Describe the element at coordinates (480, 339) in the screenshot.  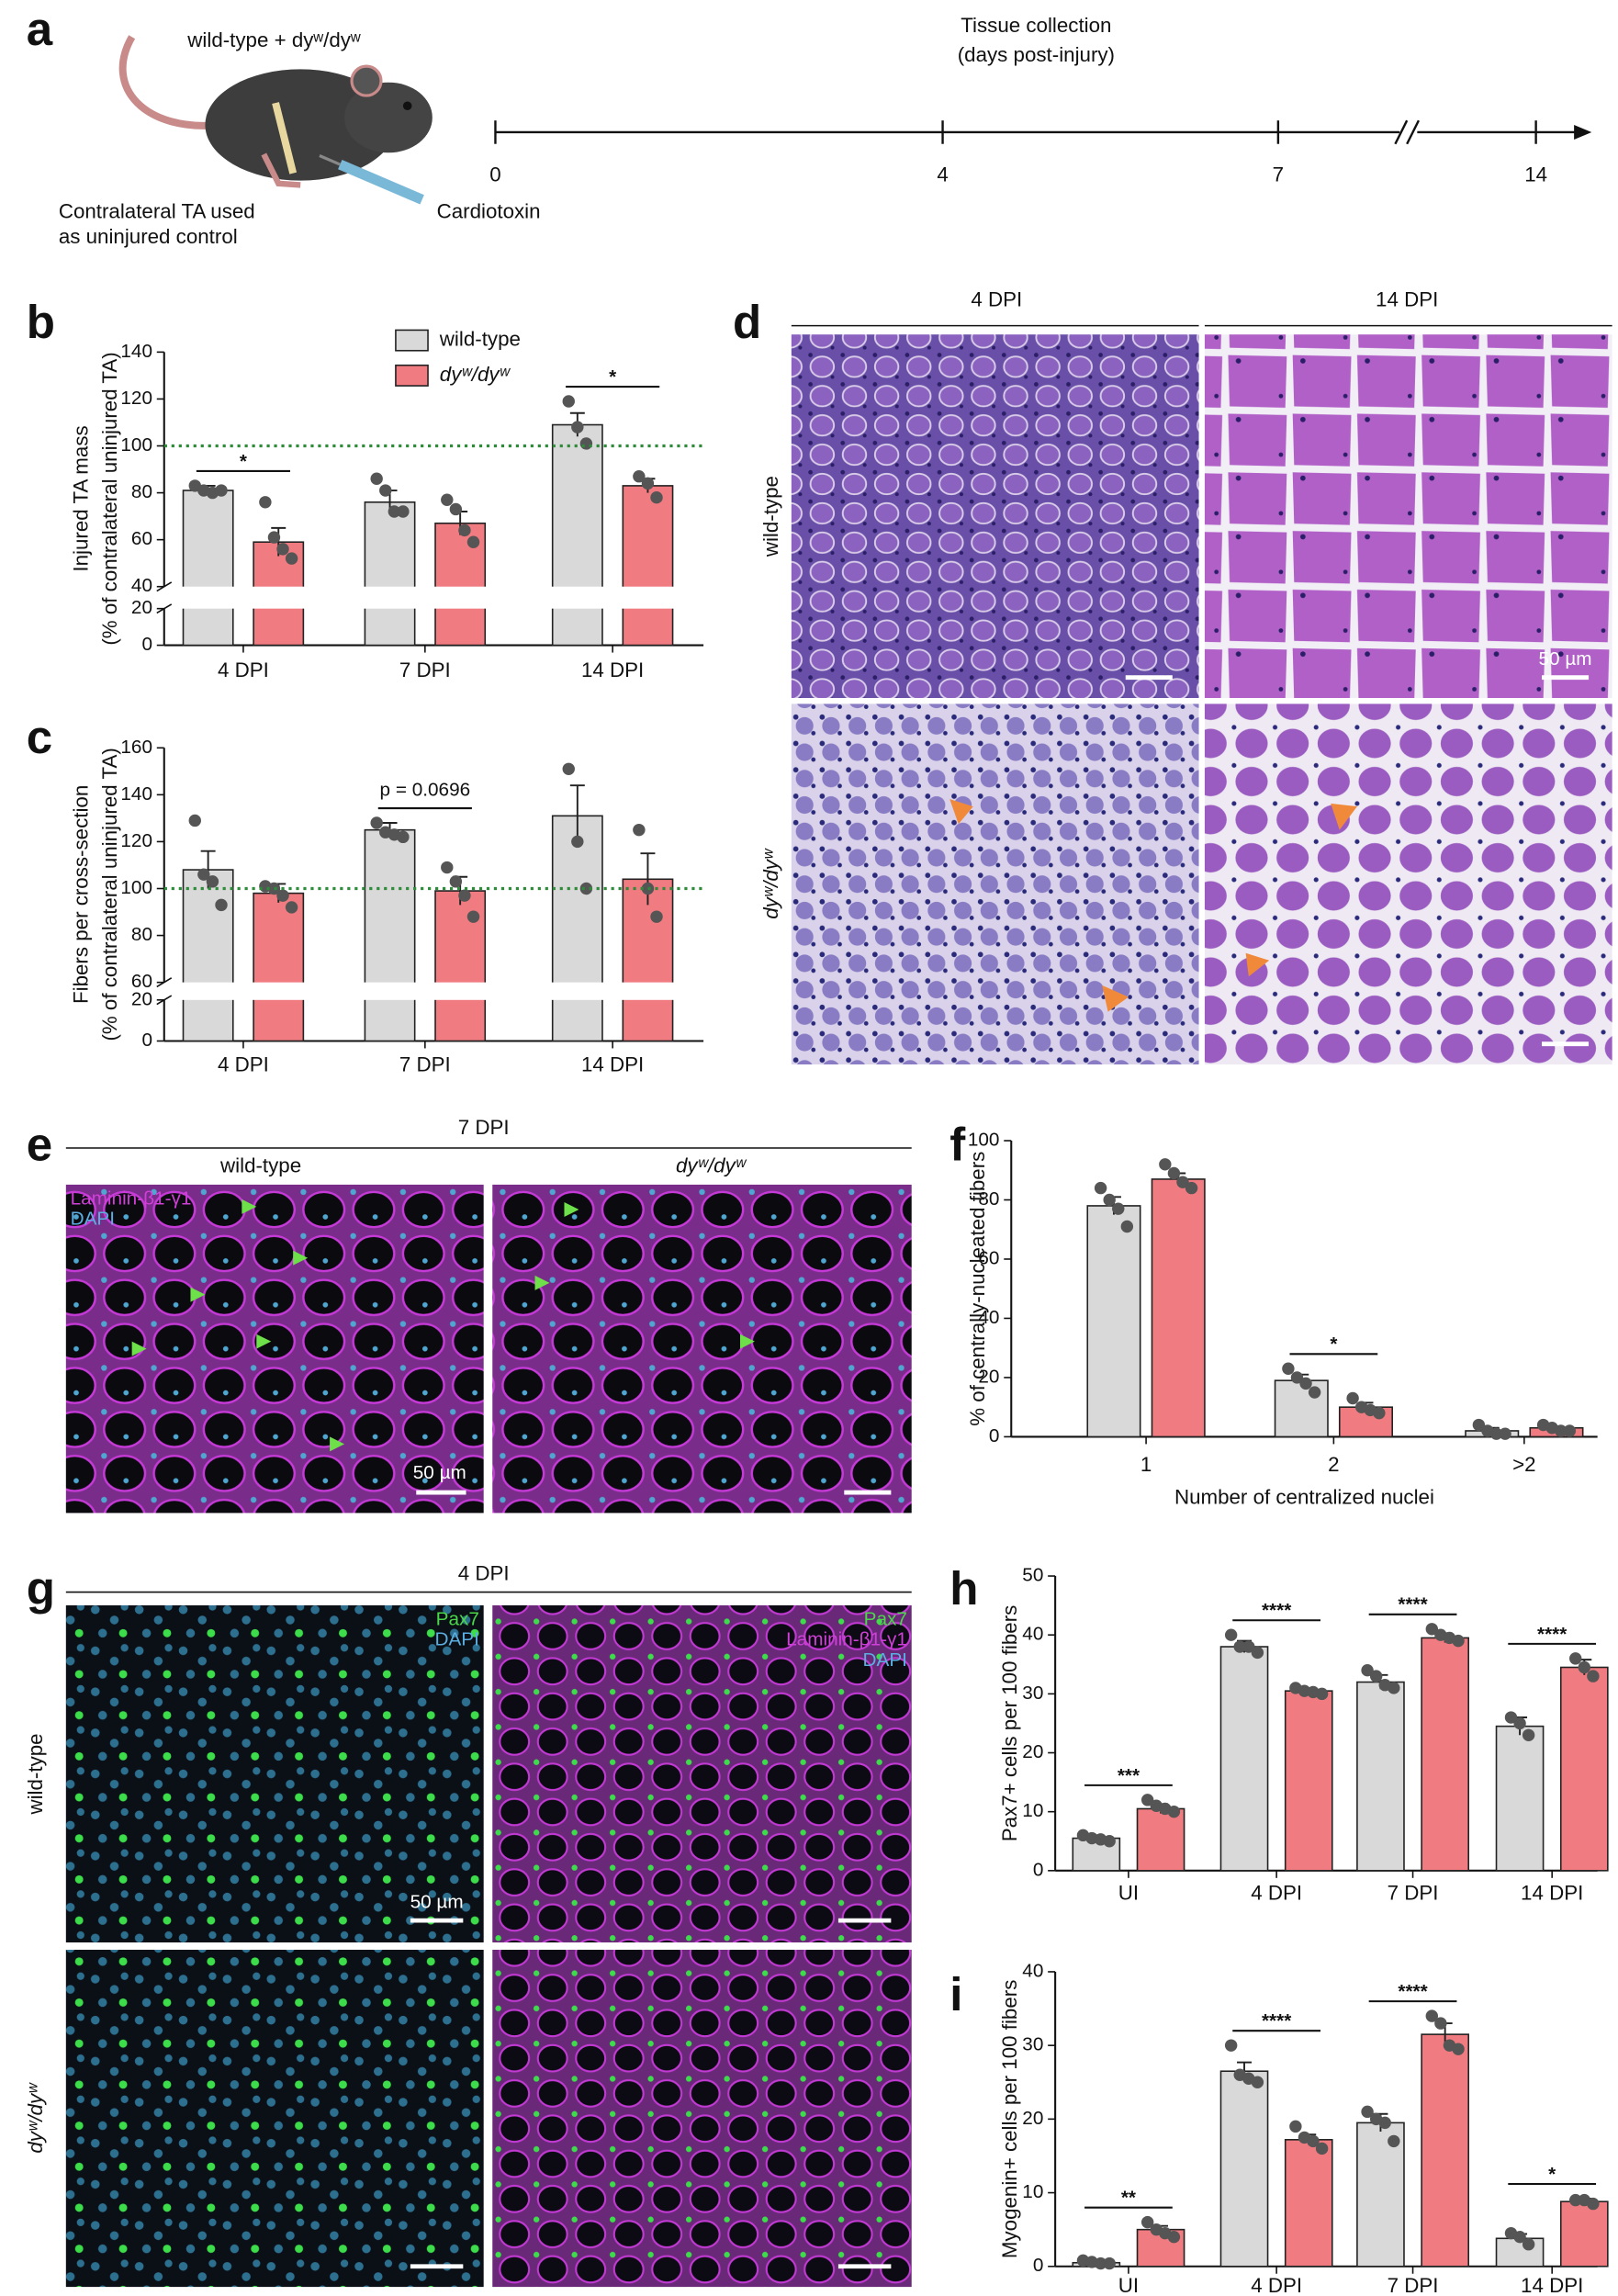
I see `legend-label: wild-type` at that location.